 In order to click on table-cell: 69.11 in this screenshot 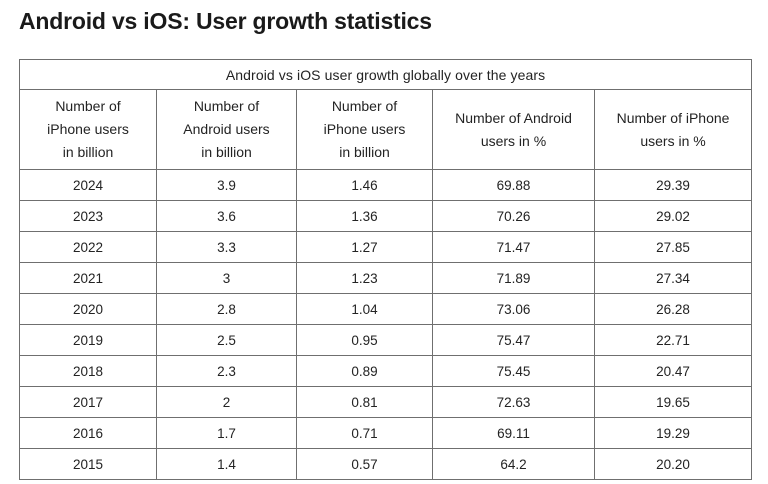, I will do `click(513, 433)`.